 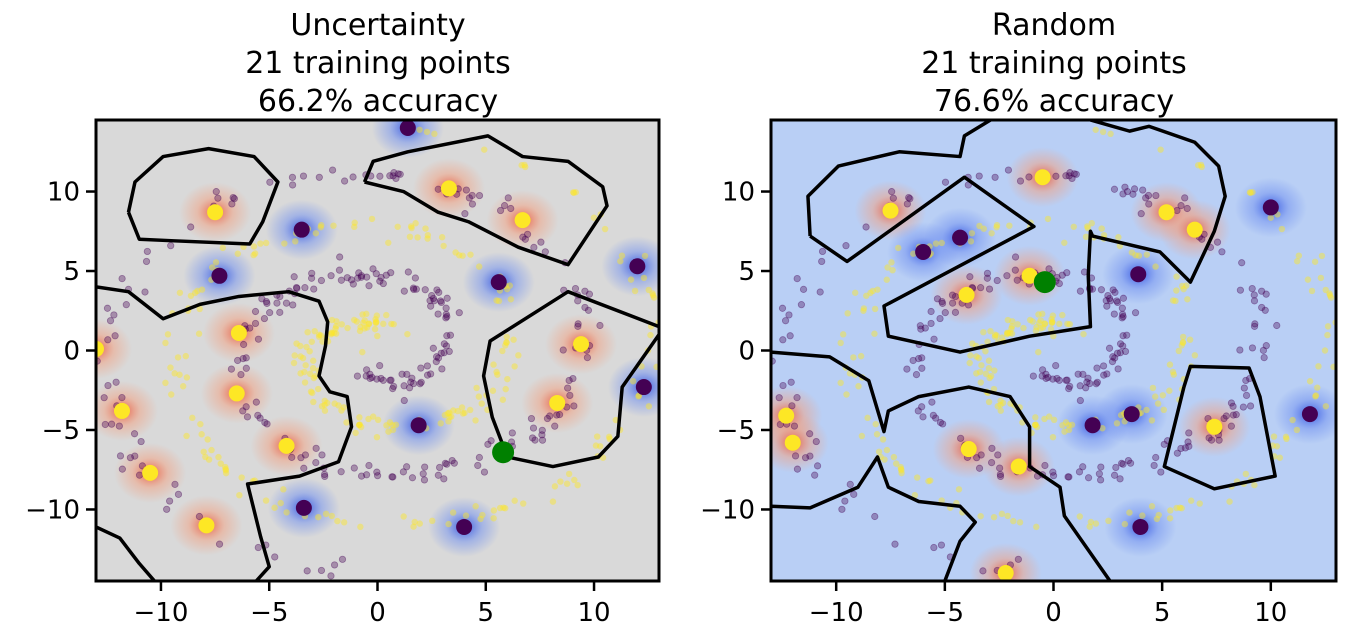 What do you see at coordinates (1162, 613) in the screenshot?
I see `x-tick-label: 5` at bounding box center [1162, 613].